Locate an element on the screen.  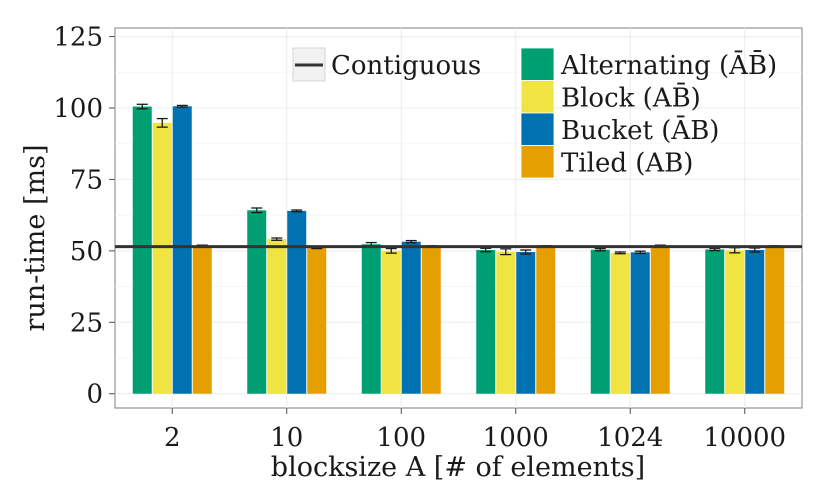
y-tick-label: 75 is located at coordinates (86, 180).